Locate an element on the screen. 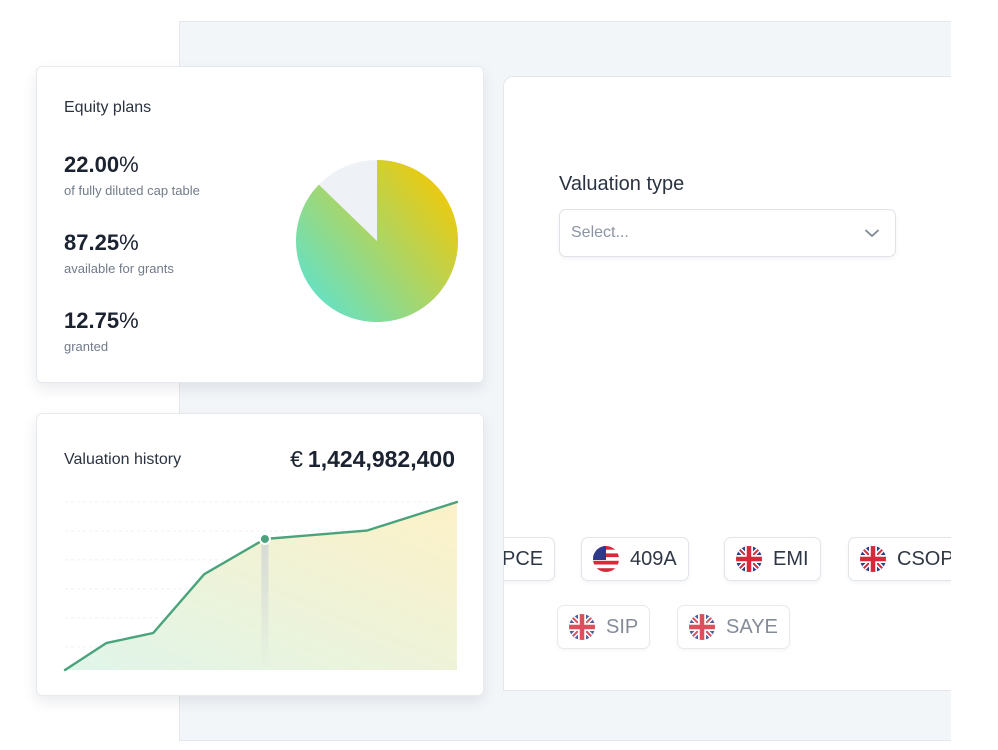 The width and height of the screenshot is (998, 750). plan-chip-409a: 409A is located at coordinates (635, 559).